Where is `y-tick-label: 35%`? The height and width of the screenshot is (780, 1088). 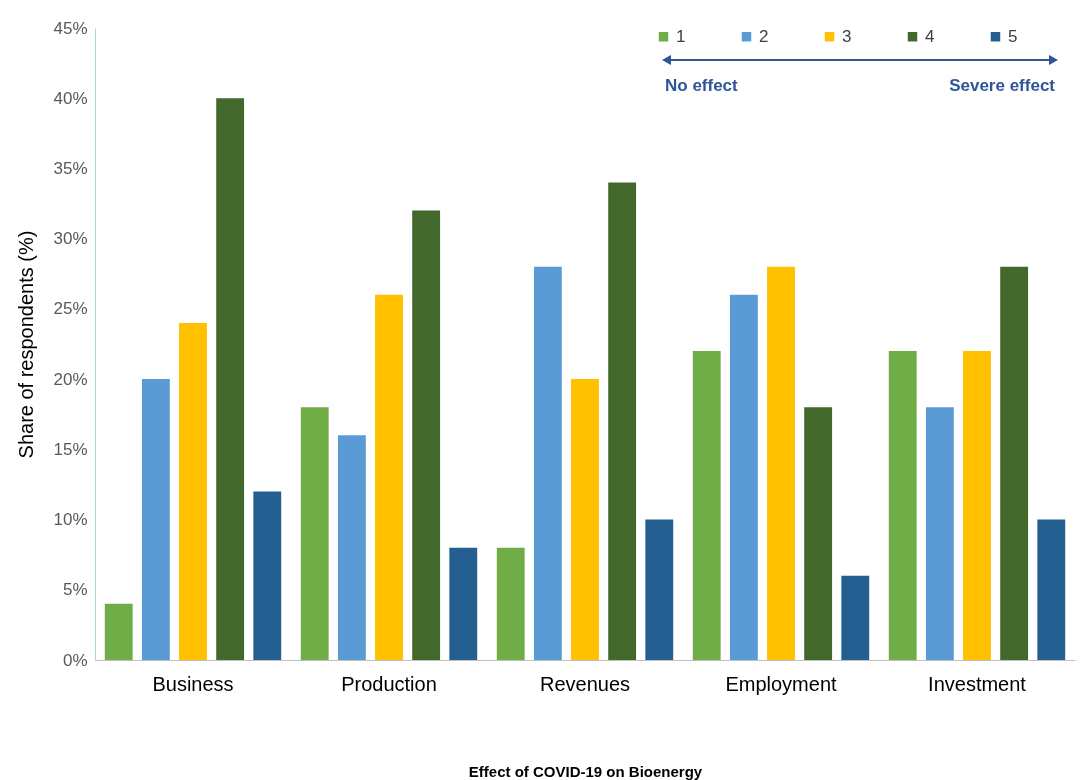
y-tick-label: 35% is located at coordinates (70, 168).